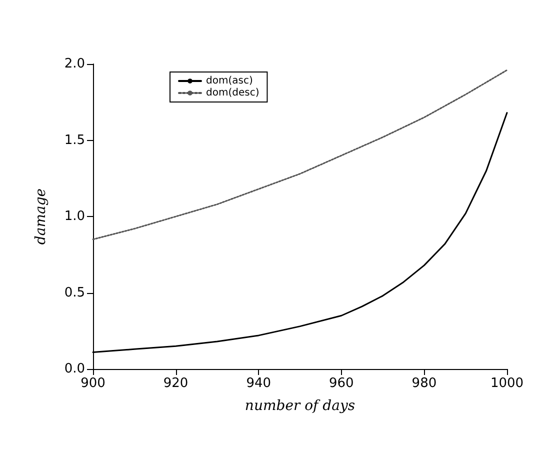 This screenshot has width=556, height=452. What do you see at coordinates (424, 383) in the screenshot?
I see `x-tick-label: 980` at bounding box center [424, 383].